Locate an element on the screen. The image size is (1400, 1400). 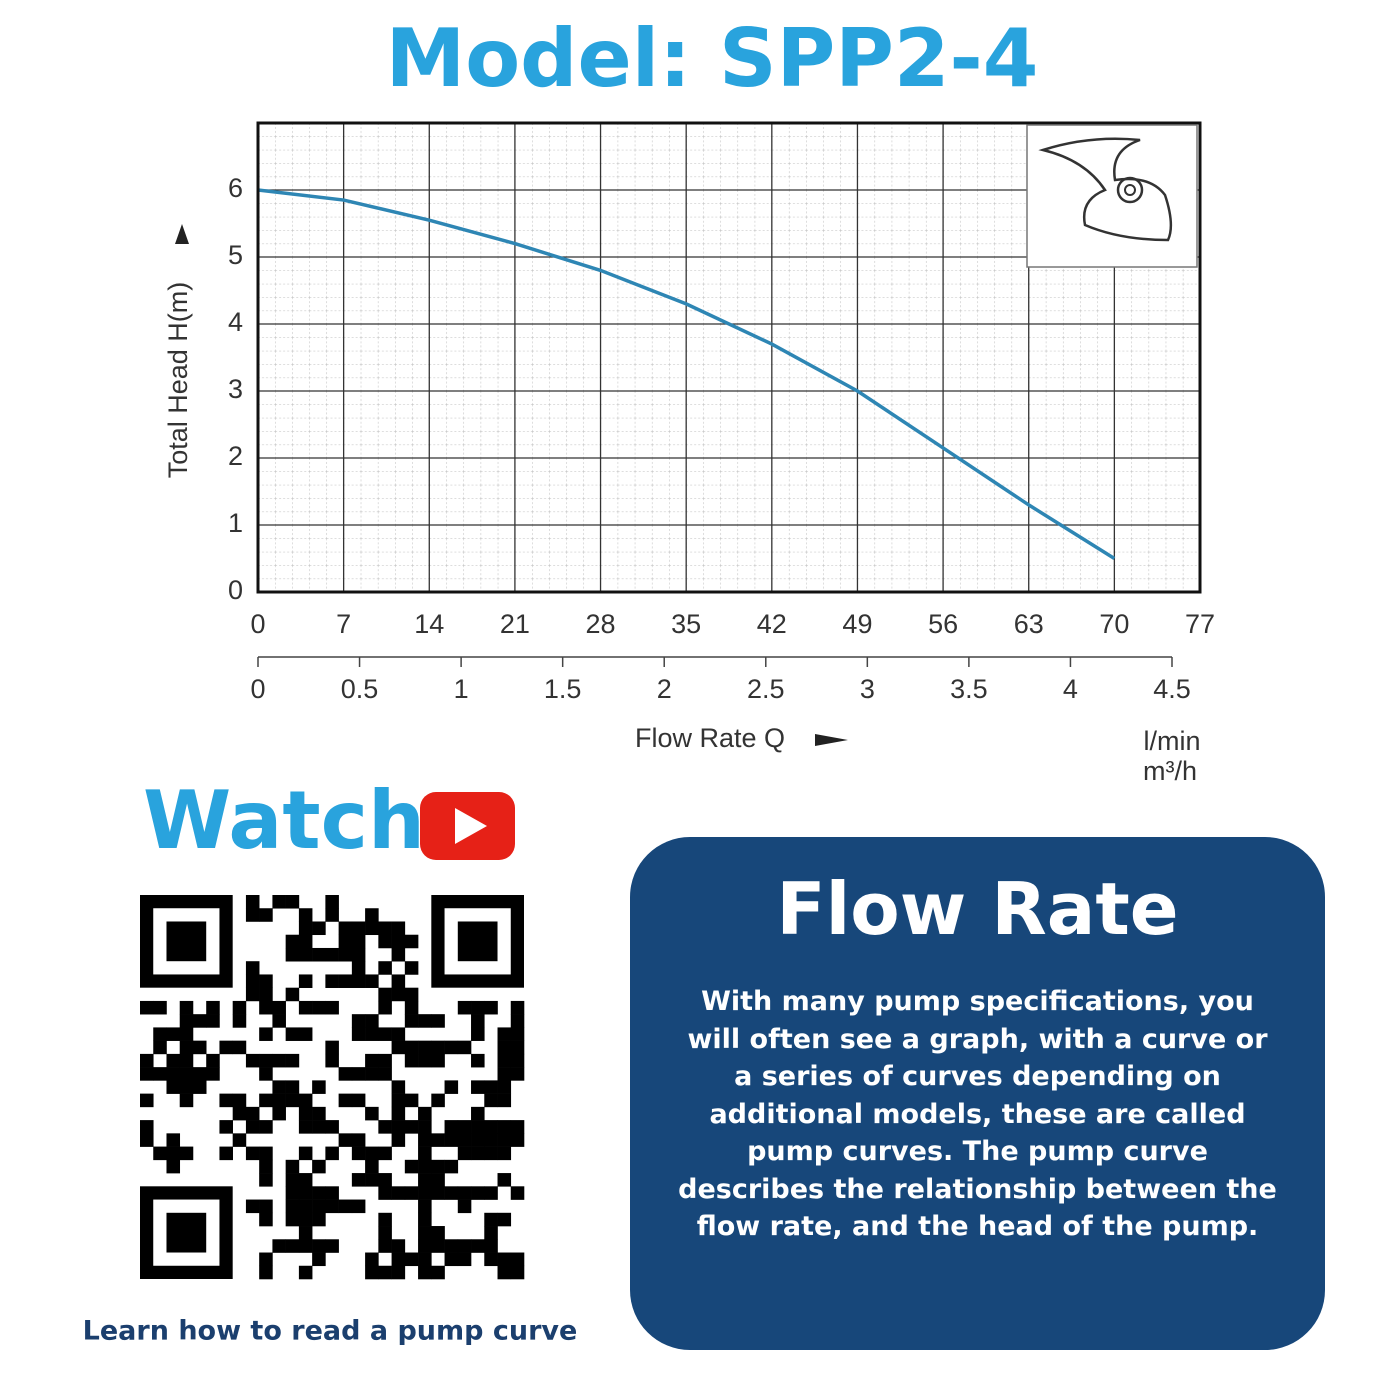
x-tick-label: 28 is located at coordinates (601, 624).